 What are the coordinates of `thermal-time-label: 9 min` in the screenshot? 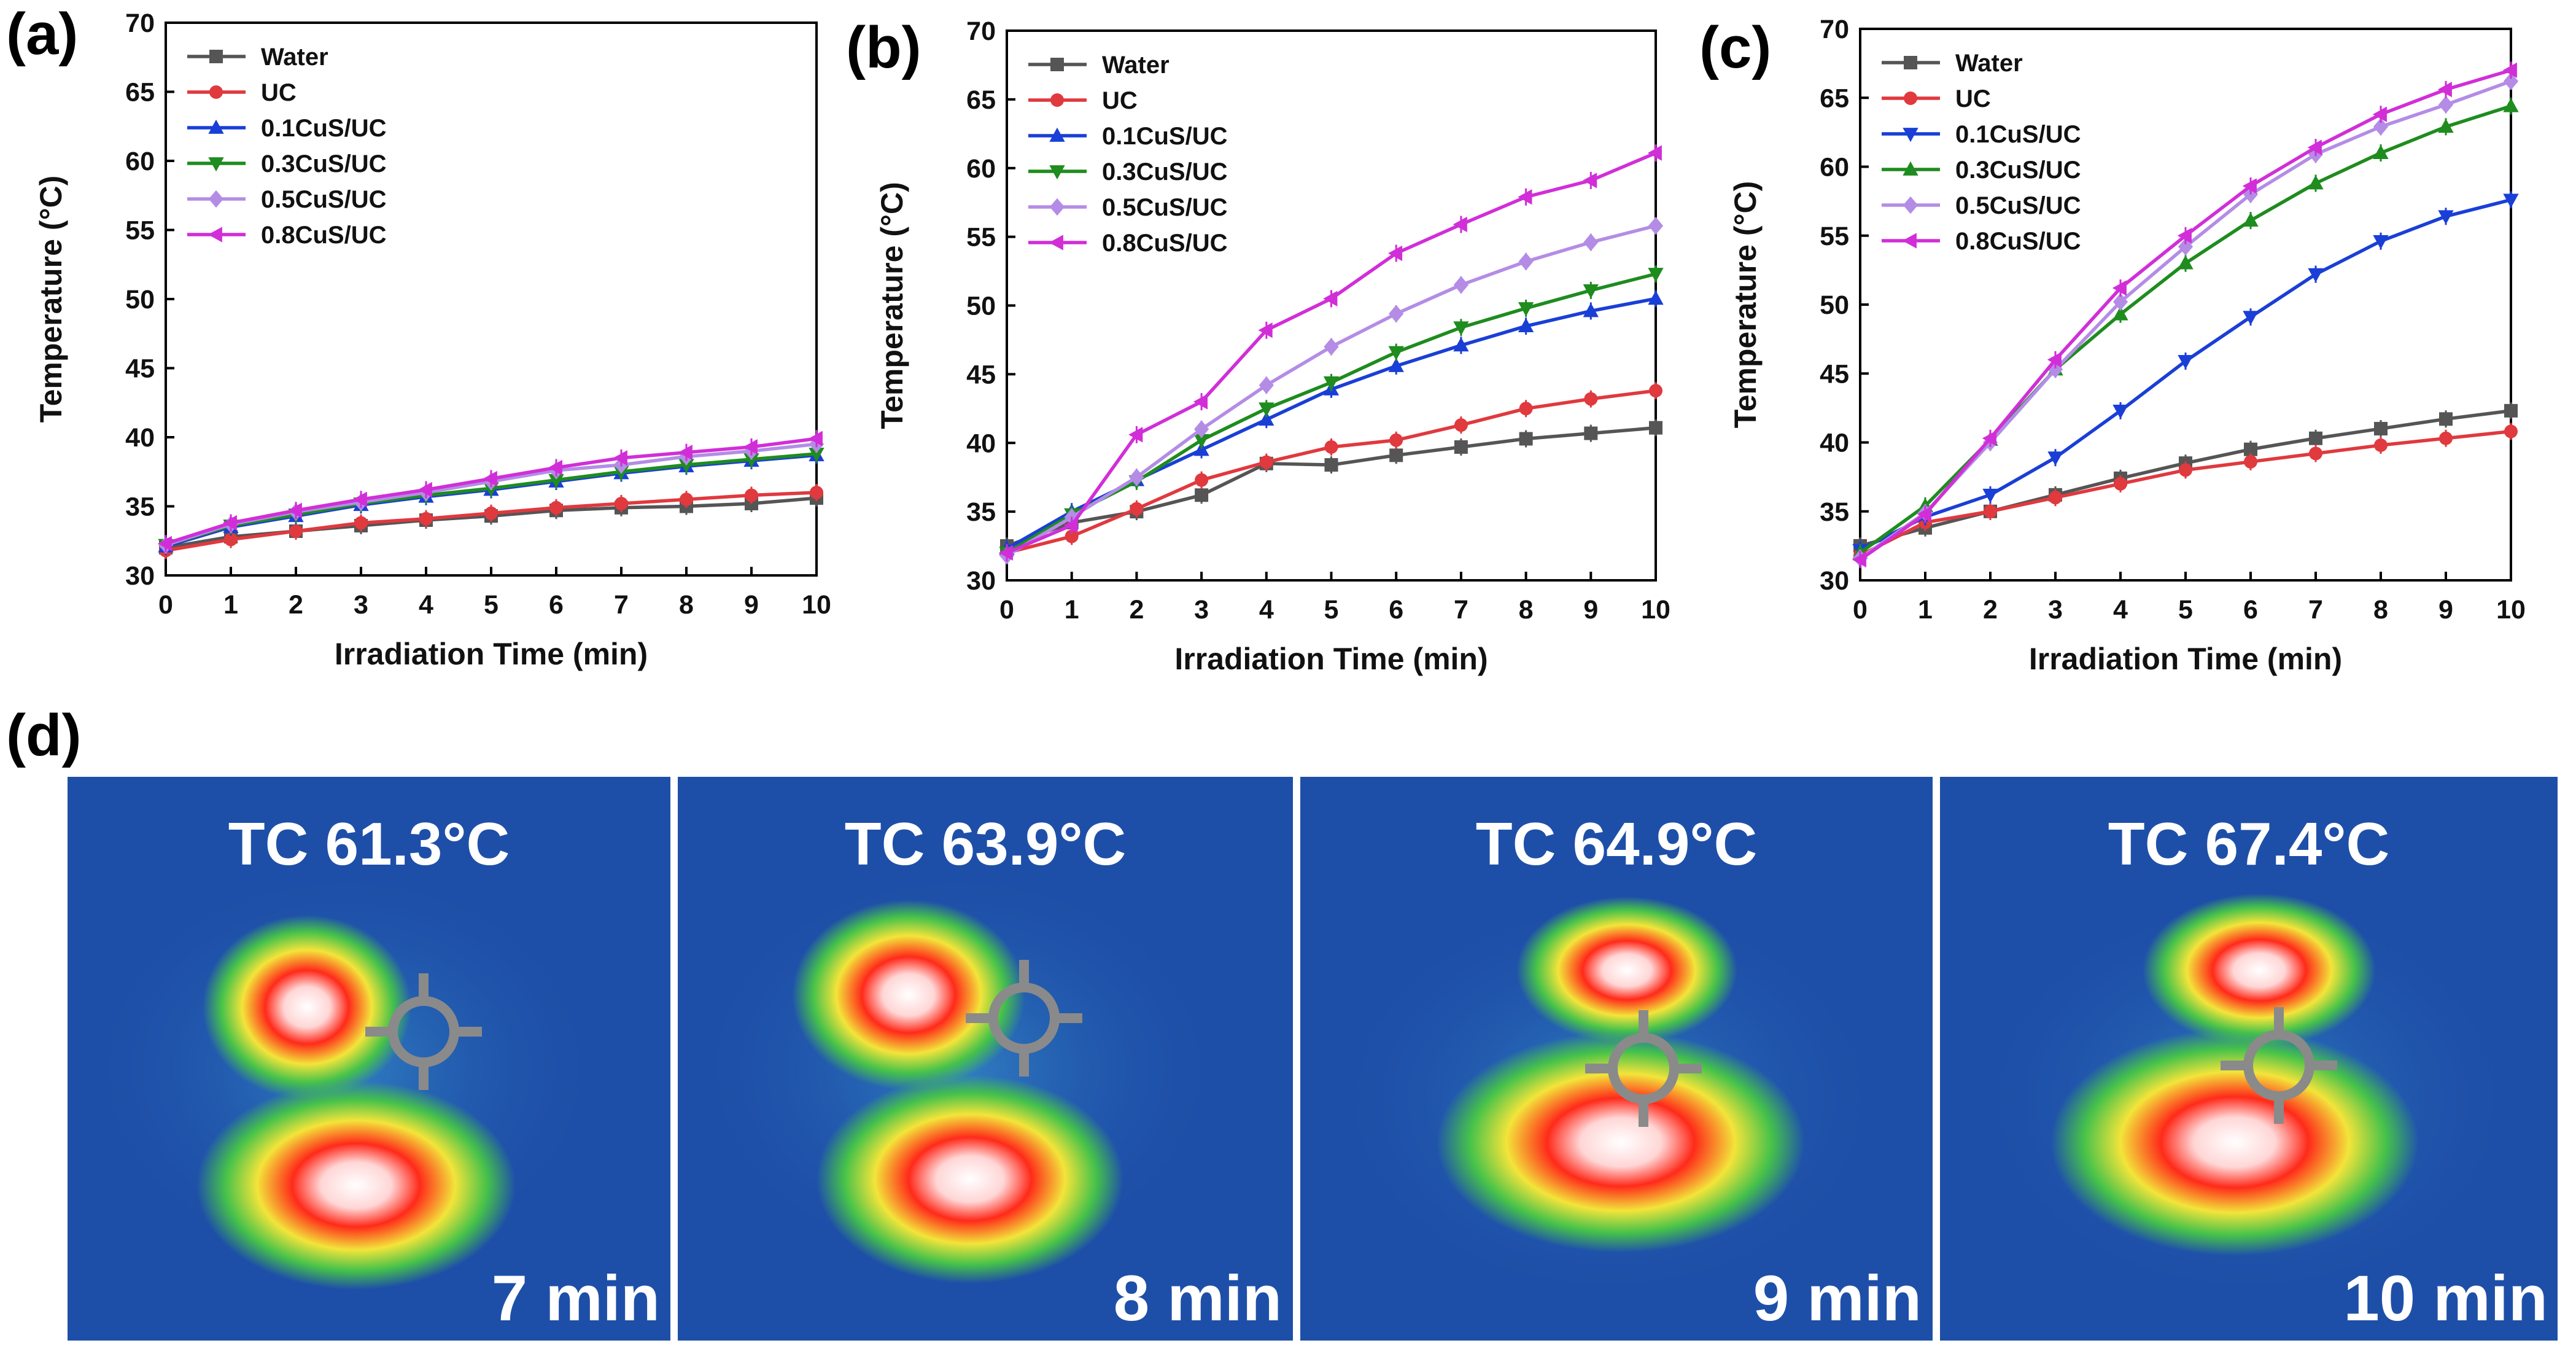 It's located at (1837, 1299).